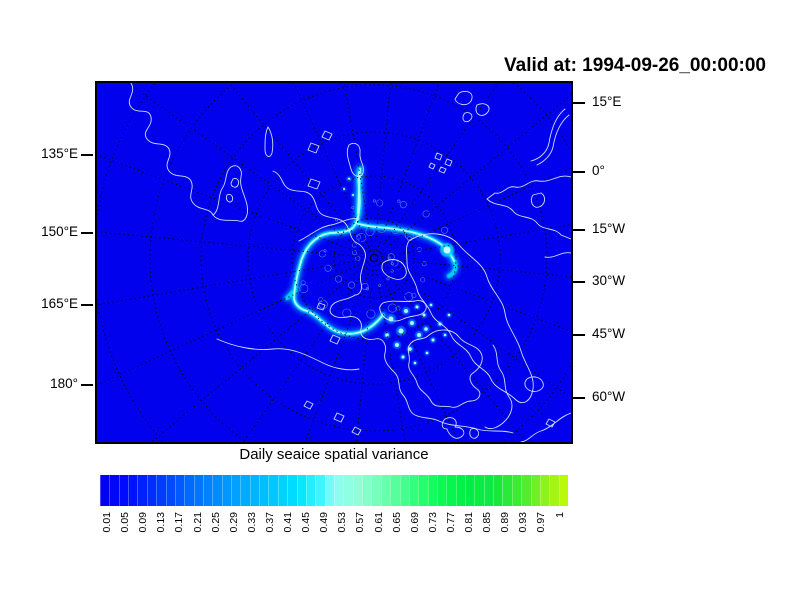 The image size is (792, 612). I want to click on right-axis-label: 30°W, so click(609, 280).